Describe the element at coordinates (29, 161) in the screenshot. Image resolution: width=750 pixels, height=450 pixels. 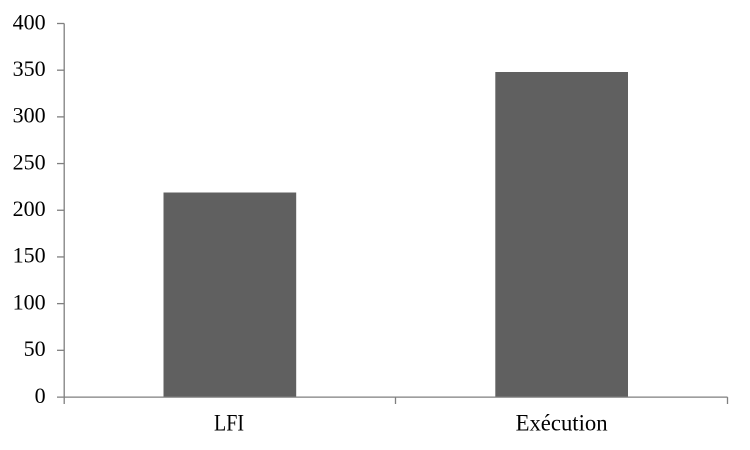
I see `svg-text: 250` at that location.